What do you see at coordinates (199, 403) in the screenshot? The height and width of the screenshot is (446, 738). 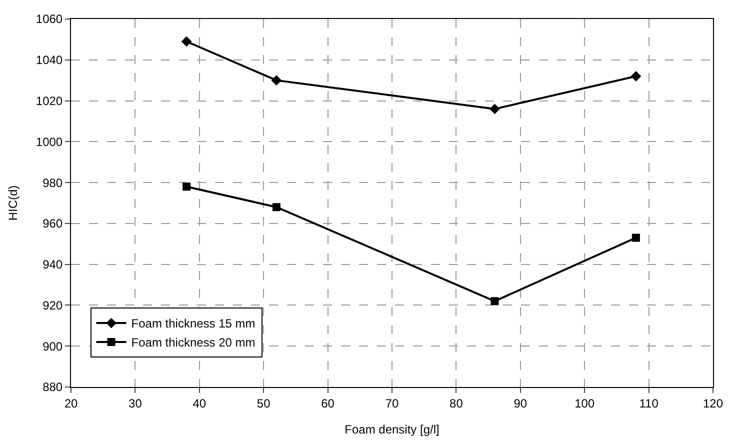 I see `x-tick-label: 40` at bounding box center [199, 403].